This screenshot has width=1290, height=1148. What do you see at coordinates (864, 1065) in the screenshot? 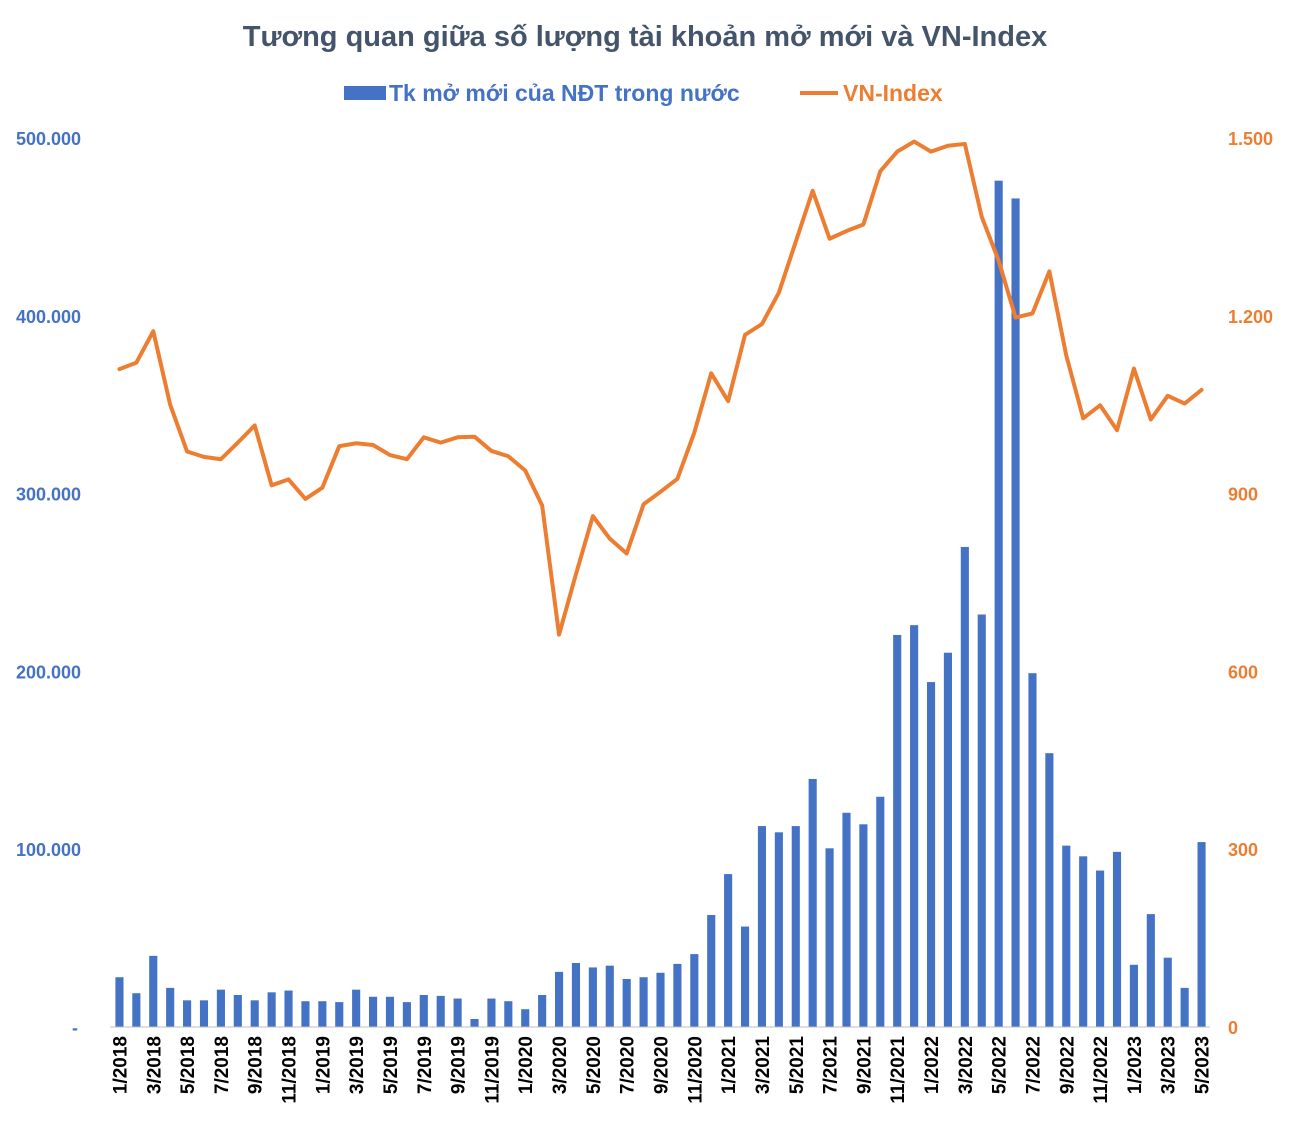
I see `x-tick-label: 9/2021` at bounding box center [864, 1065].